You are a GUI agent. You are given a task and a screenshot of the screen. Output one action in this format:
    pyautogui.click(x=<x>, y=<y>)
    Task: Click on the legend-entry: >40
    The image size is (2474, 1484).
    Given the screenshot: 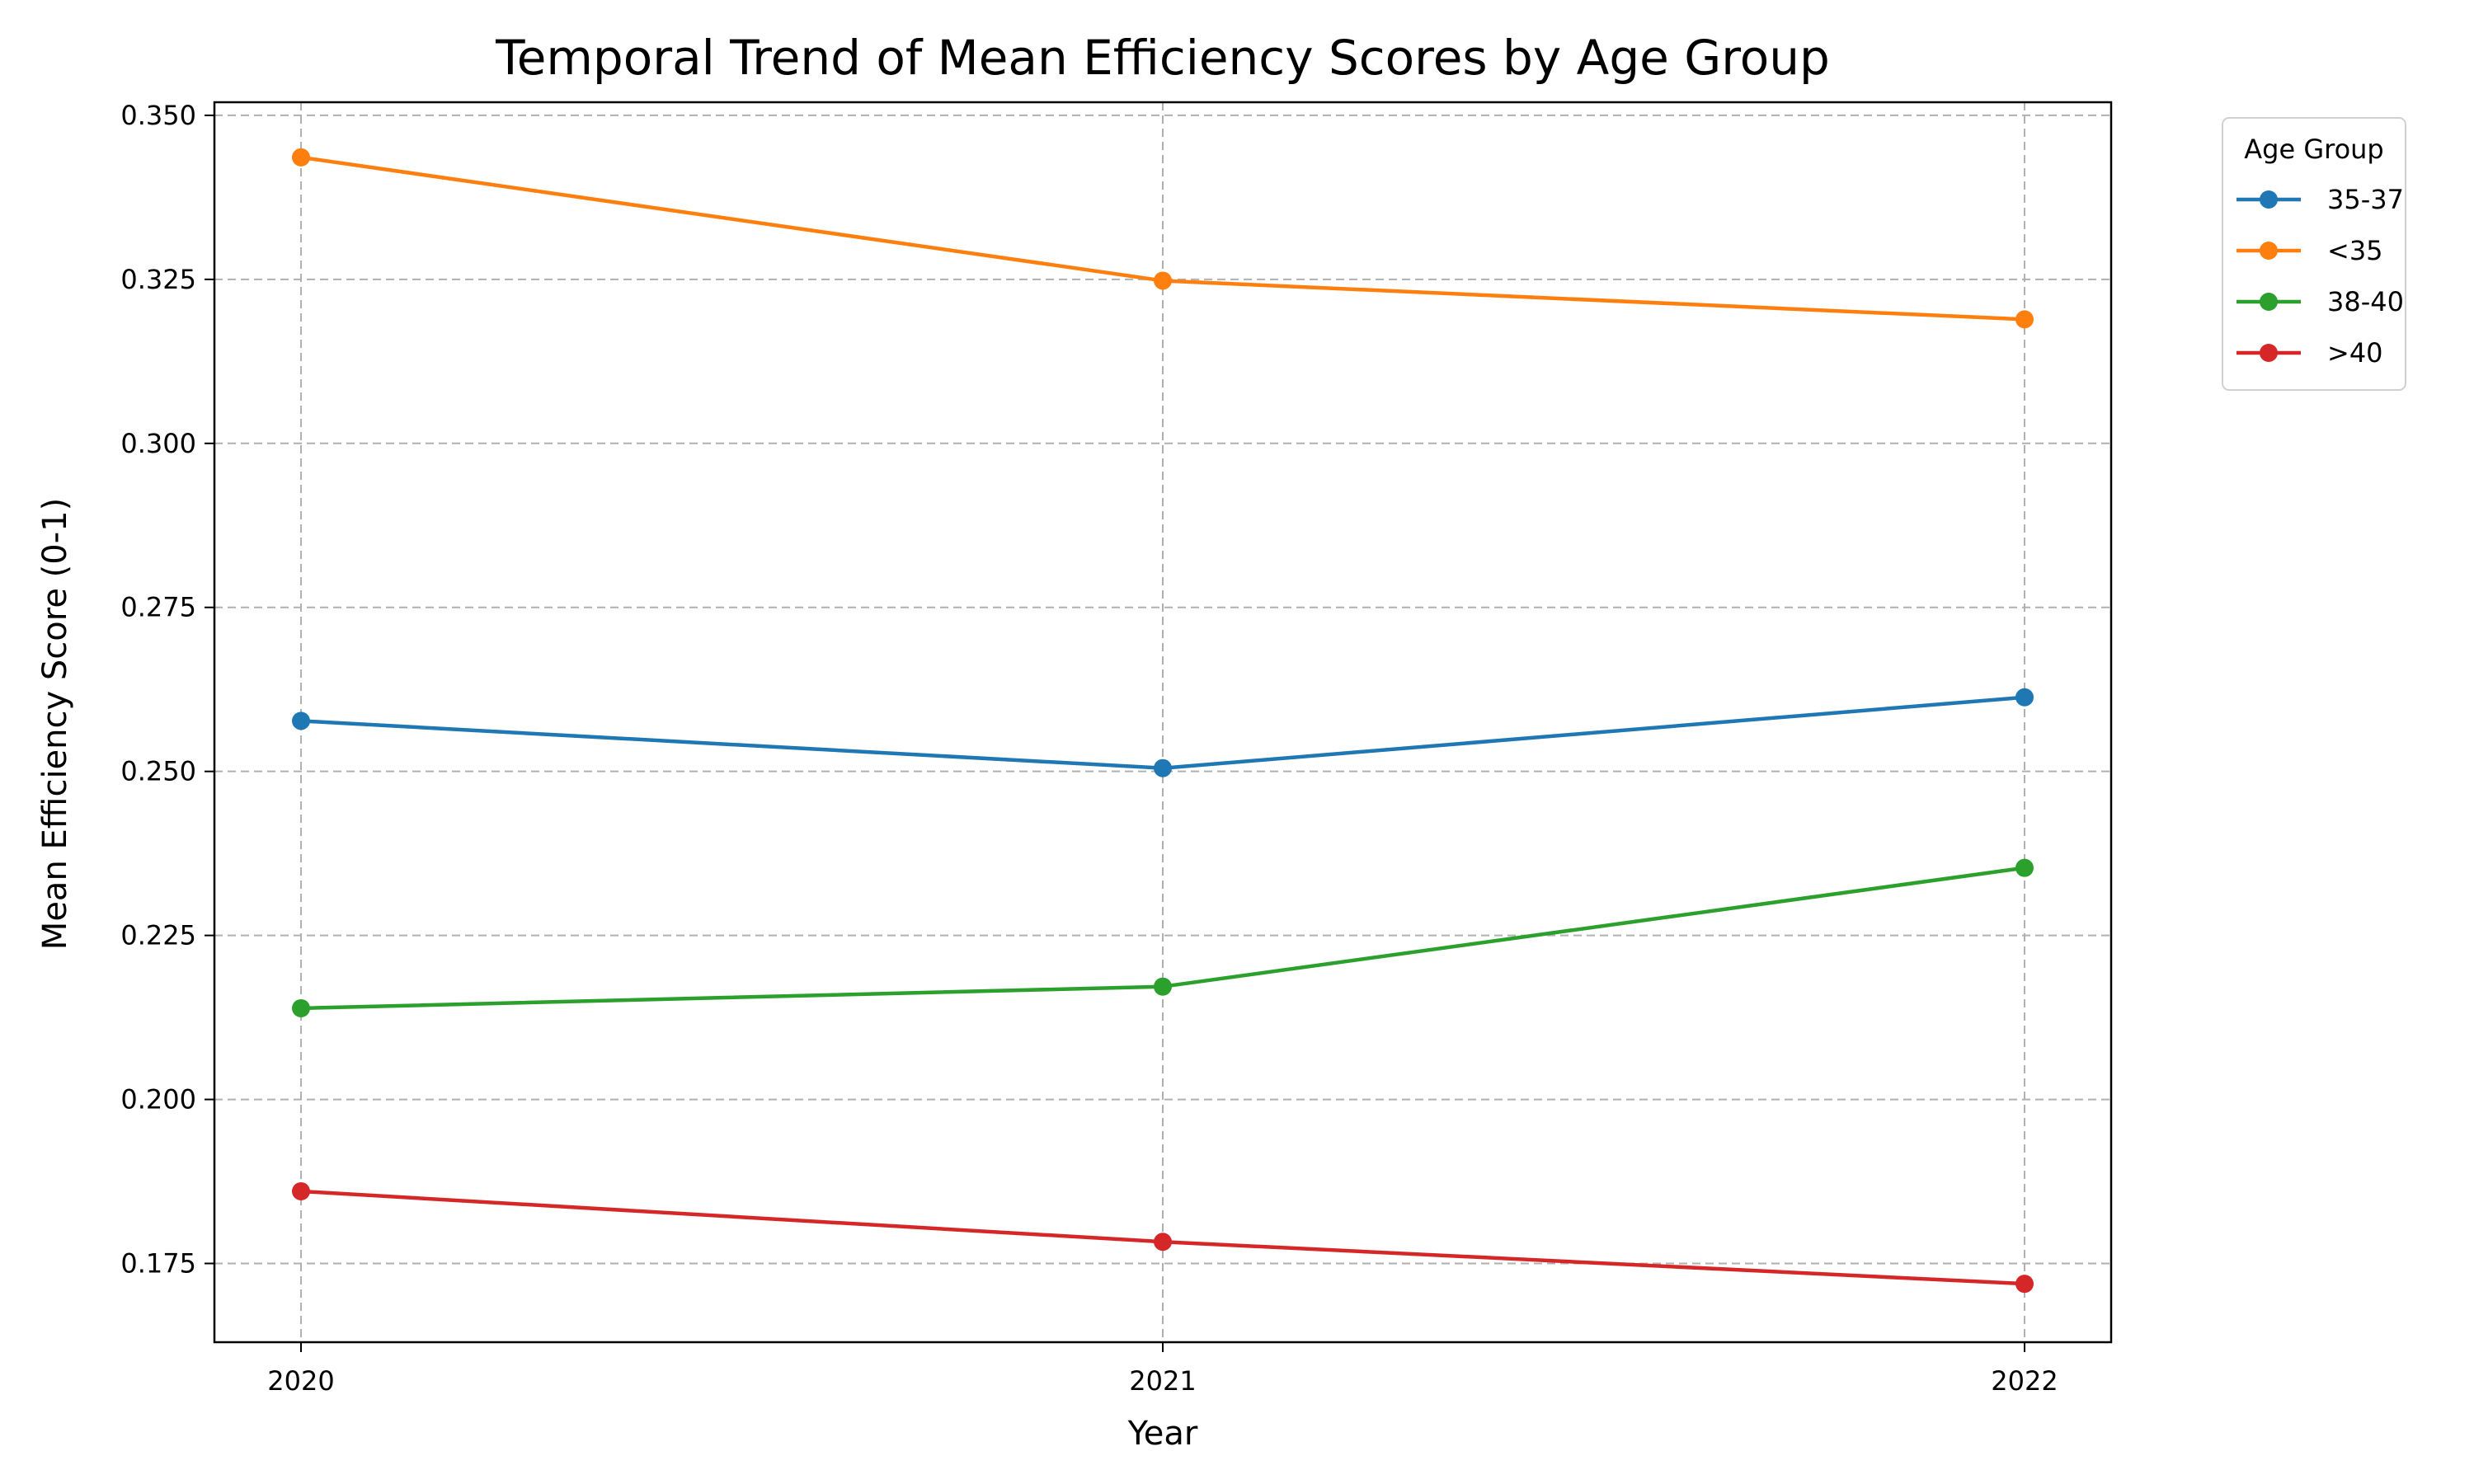 What is the action you would take?
    pyautogui.click(x=2355, y=353)
    